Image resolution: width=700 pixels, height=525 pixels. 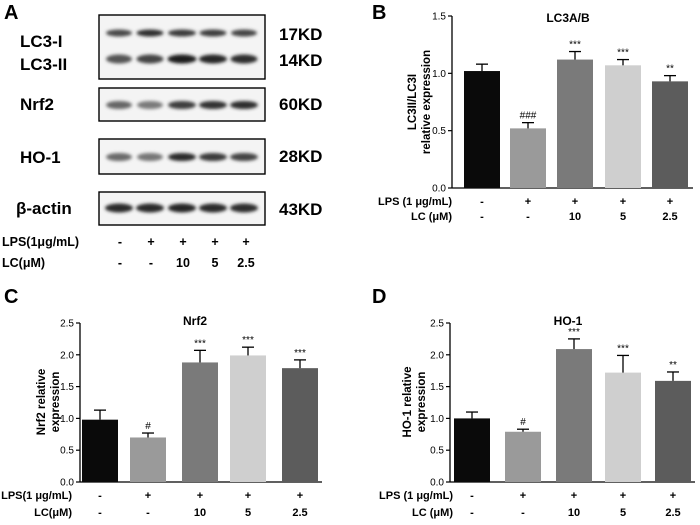 What do you see at coordinates (427, 102) in the screenshot?
I see `y-axis-label-line: relative expression` at bounding box center [427, 102].